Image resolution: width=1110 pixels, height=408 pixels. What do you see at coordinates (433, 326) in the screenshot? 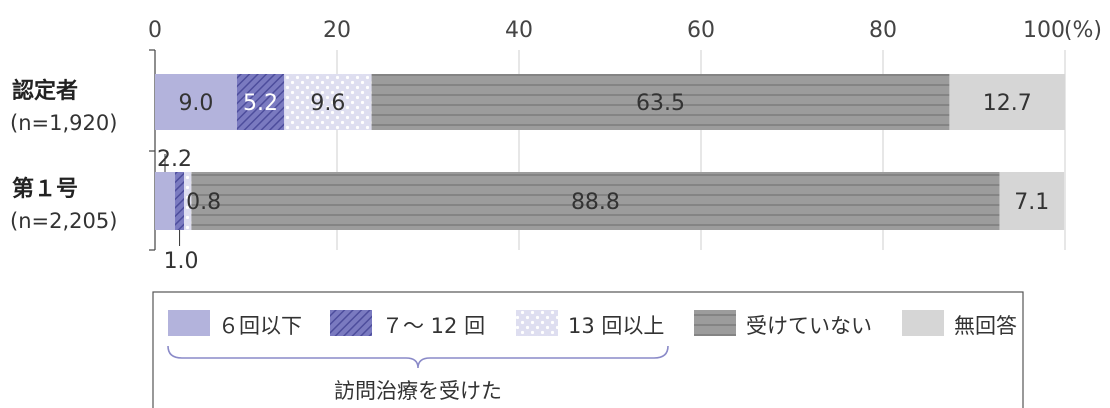
I see `legend-label: ７～ 12 回` at bounding box center [433, 326].